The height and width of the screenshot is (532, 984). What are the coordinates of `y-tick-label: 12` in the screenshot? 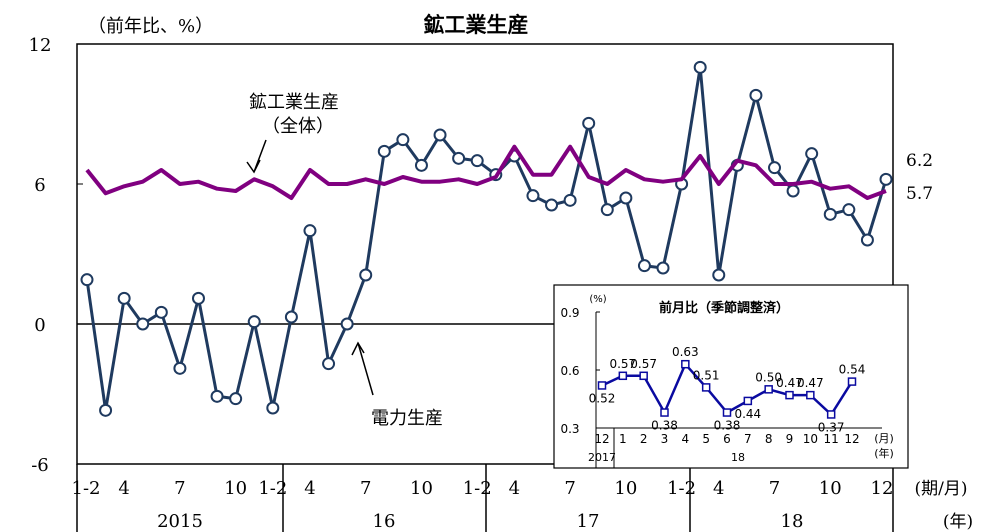 It's located at (40, 45).